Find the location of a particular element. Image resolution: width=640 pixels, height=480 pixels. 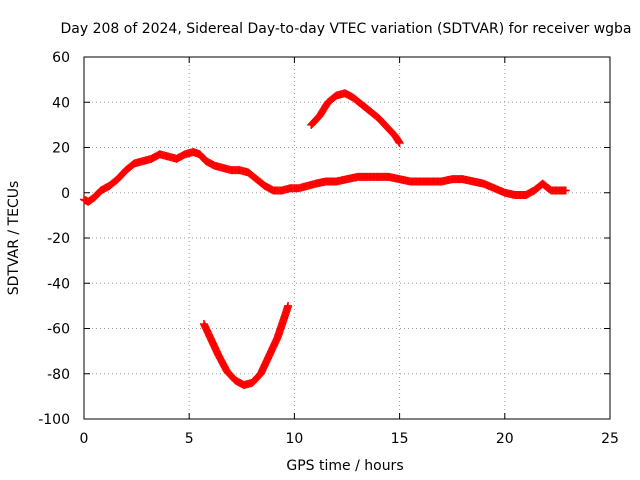

x-tick-label: 15 is located at coordinates (400, 439).